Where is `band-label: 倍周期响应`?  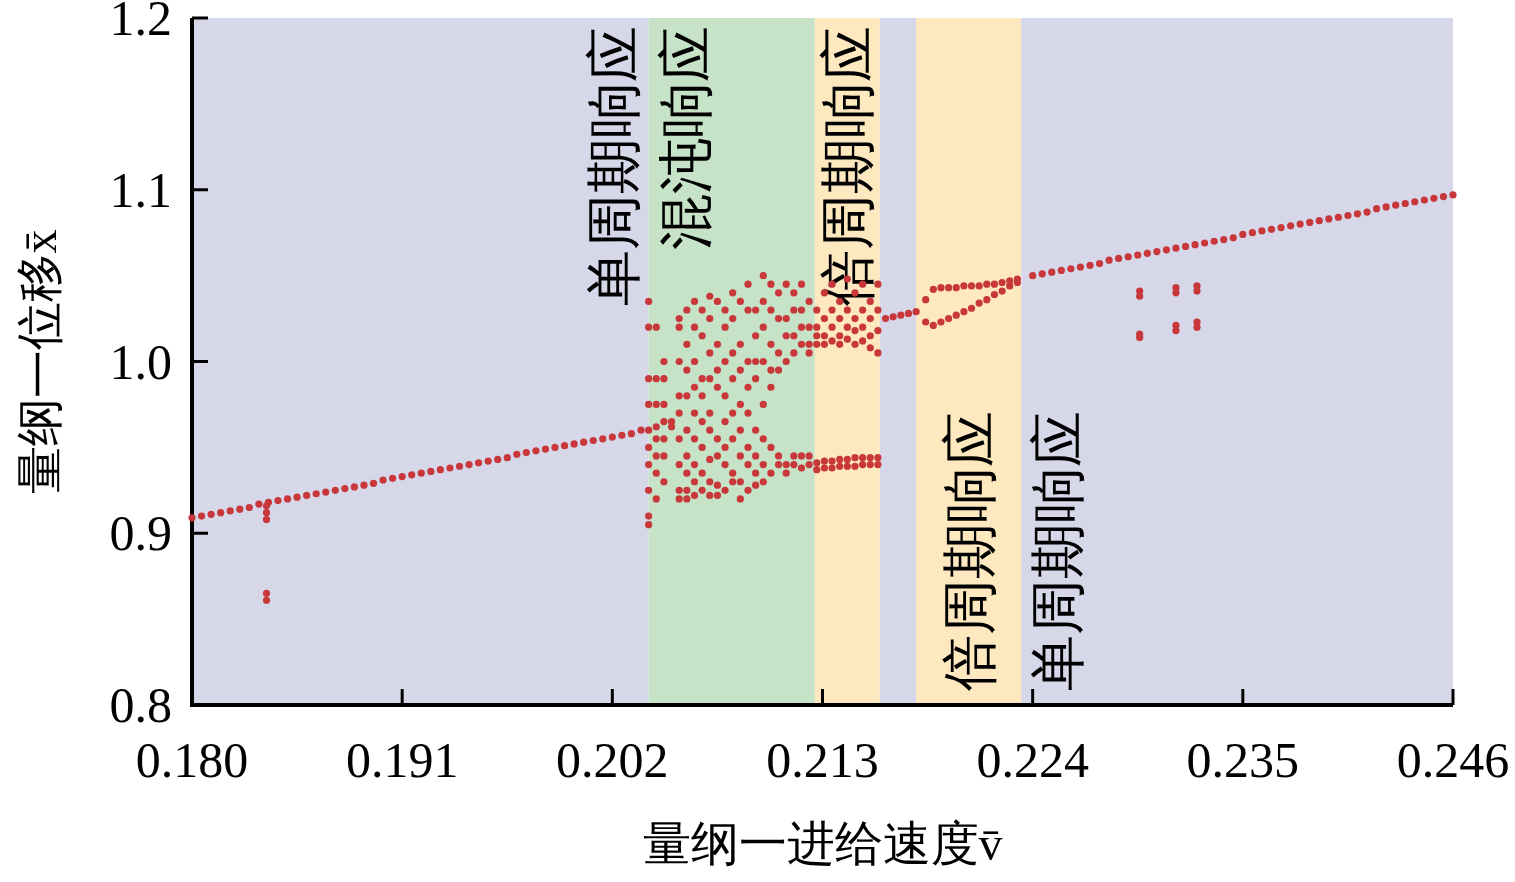
band-label: 倍周期响应 is located at coordinates (969, 551).